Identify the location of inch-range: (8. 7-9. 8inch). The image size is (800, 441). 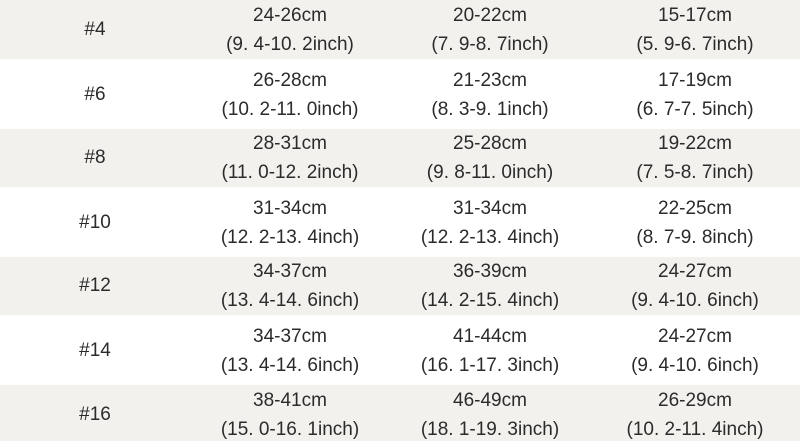
(695, 237).